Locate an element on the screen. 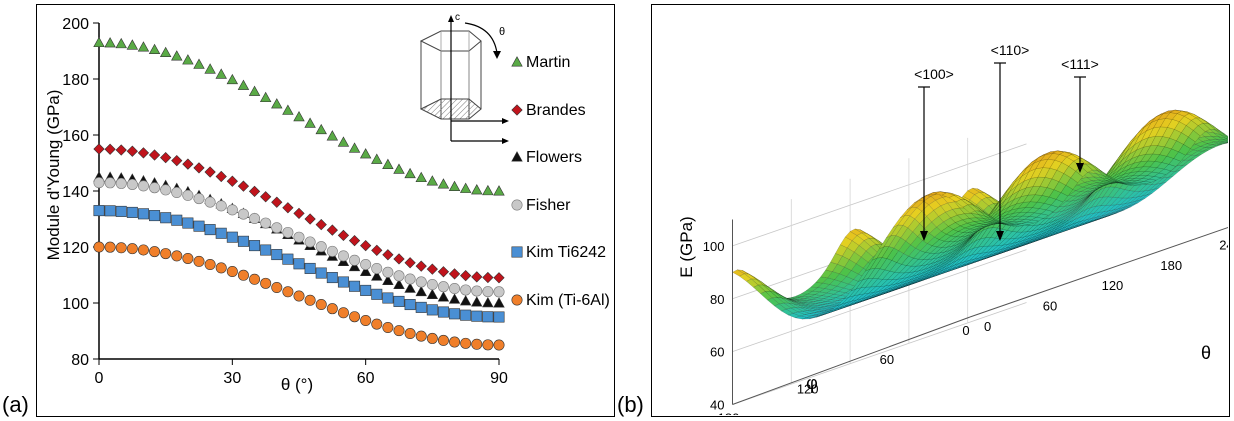 The image size is (1234, 421). y-tick-label: 100 is located at coordinates (75, 304).